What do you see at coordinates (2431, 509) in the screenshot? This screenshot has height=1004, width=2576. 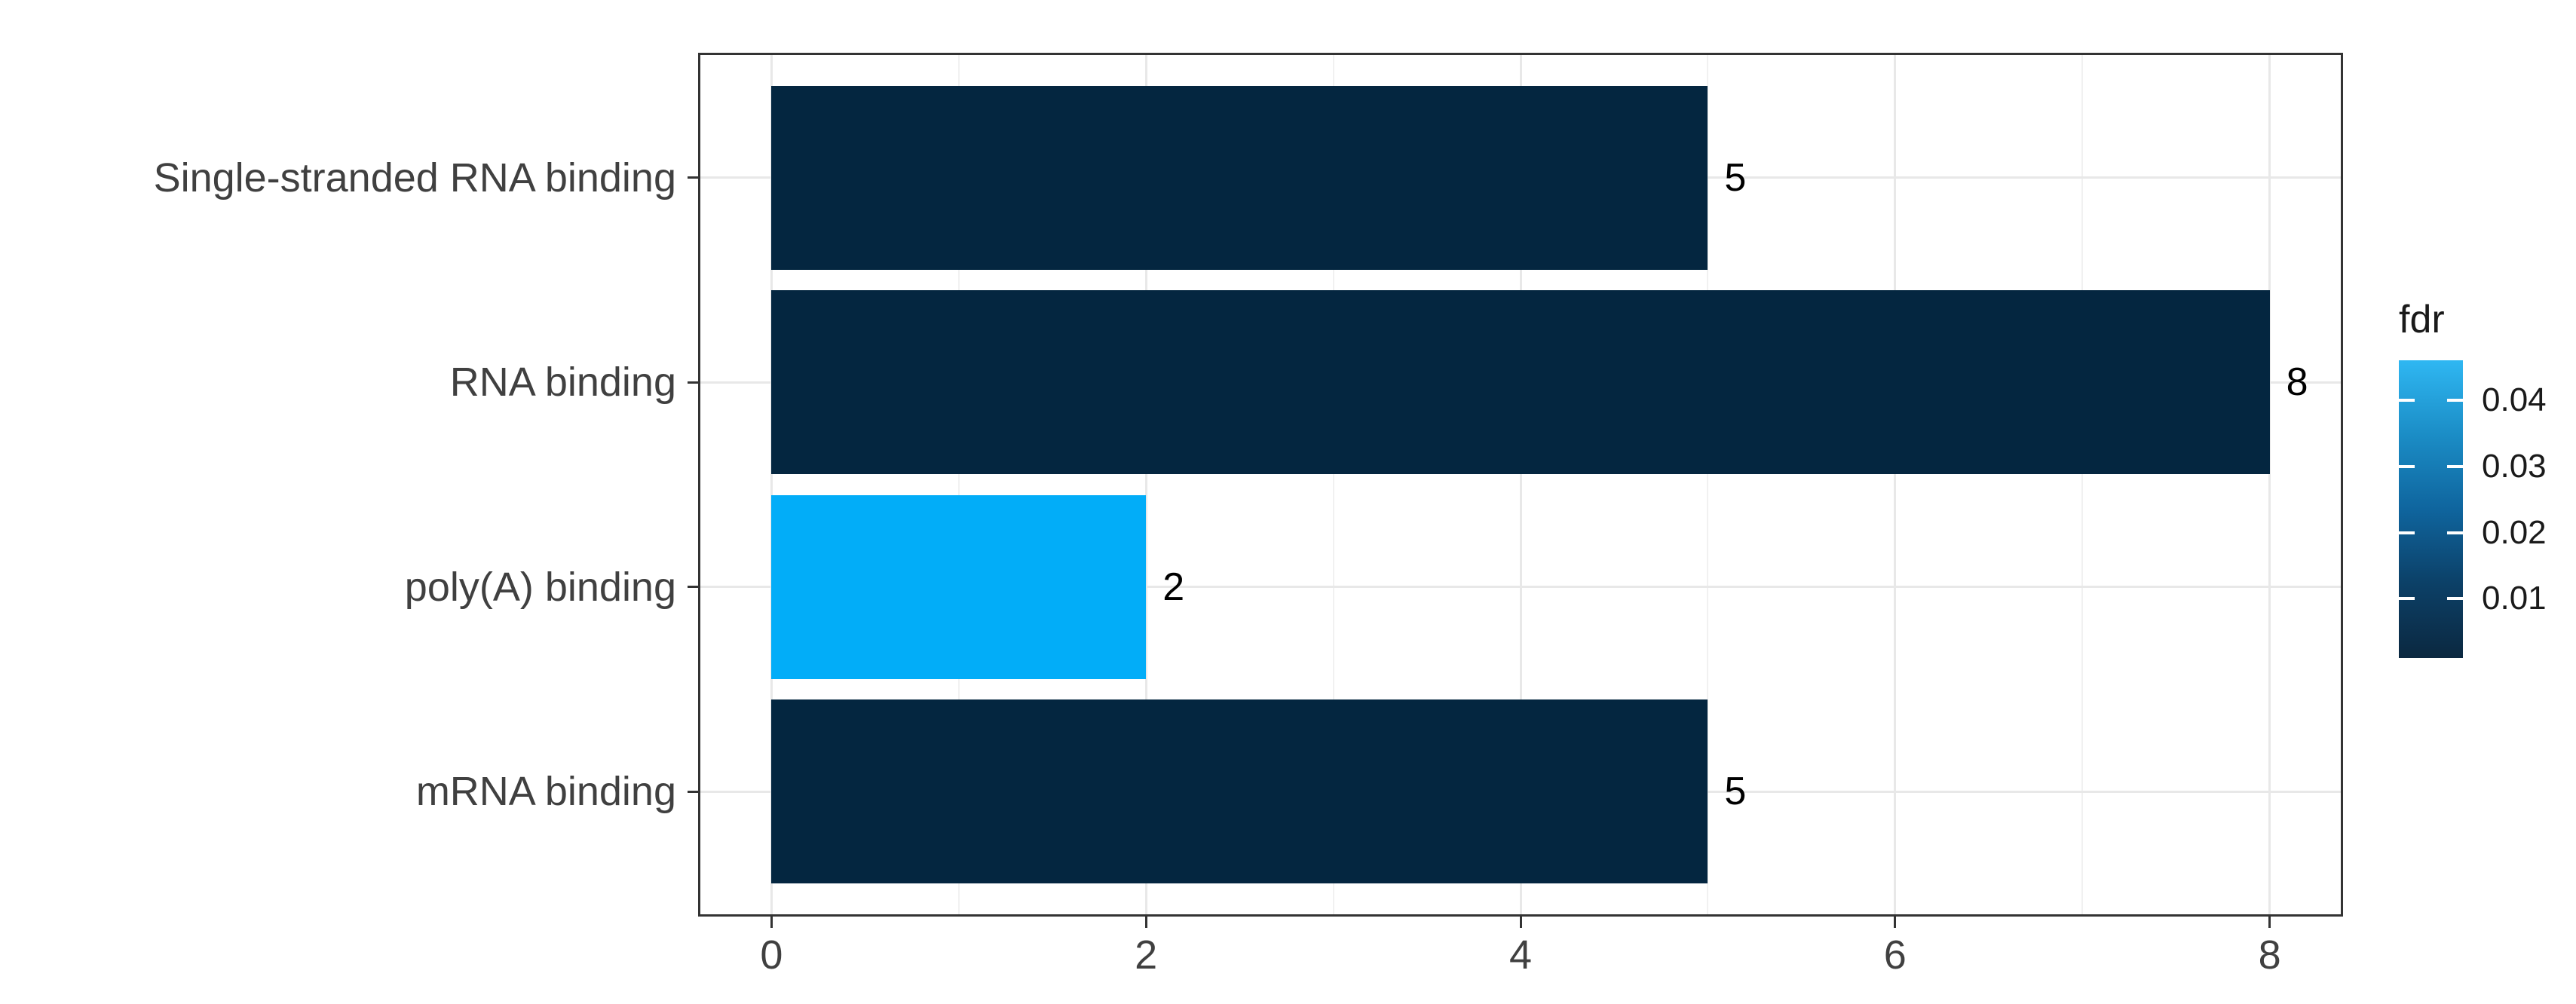 I see `legend-gradient-bar` at bounding box center [2431, 509].